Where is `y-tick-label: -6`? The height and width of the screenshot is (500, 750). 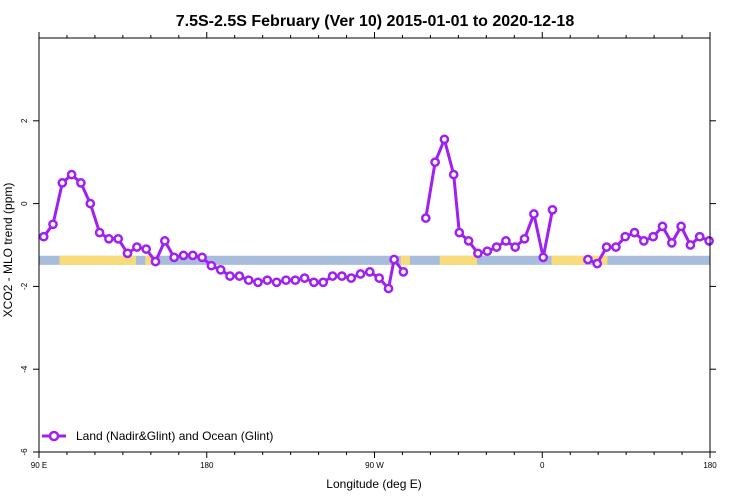 y-tick-label: -6 is located at coordinates (24, 452).